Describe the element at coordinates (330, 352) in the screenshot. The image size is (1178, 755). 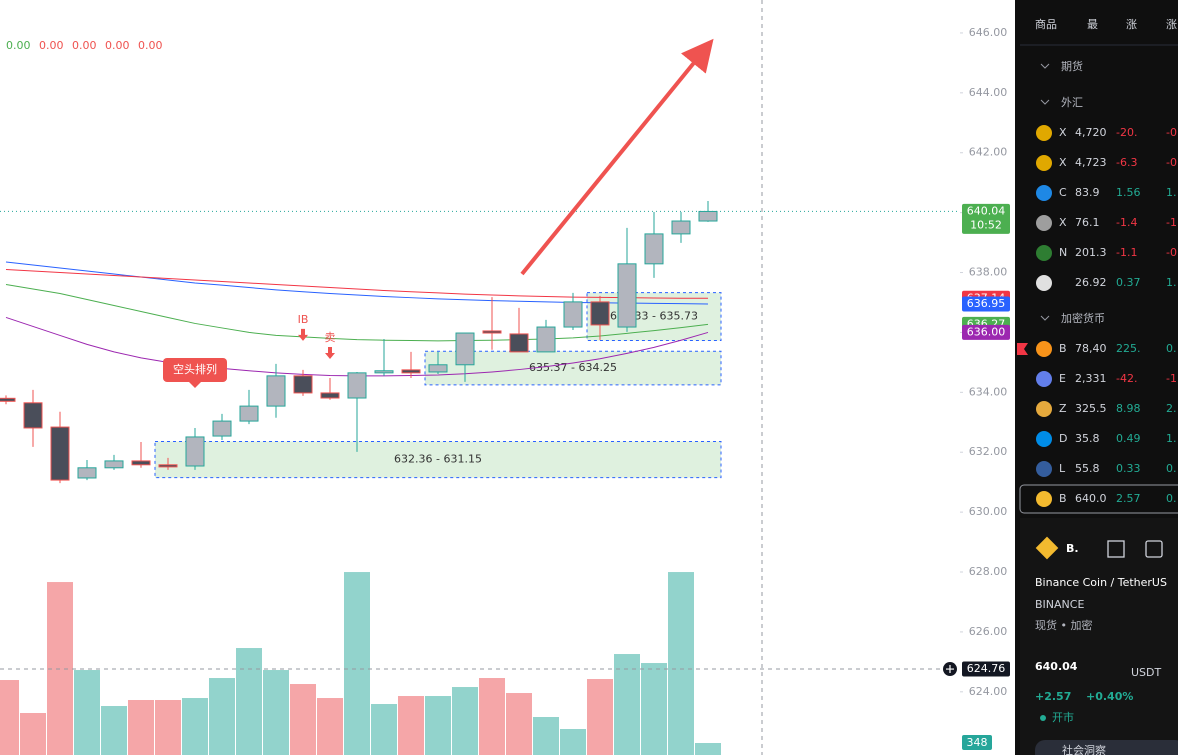
I see `annotation-arrow` at that location.